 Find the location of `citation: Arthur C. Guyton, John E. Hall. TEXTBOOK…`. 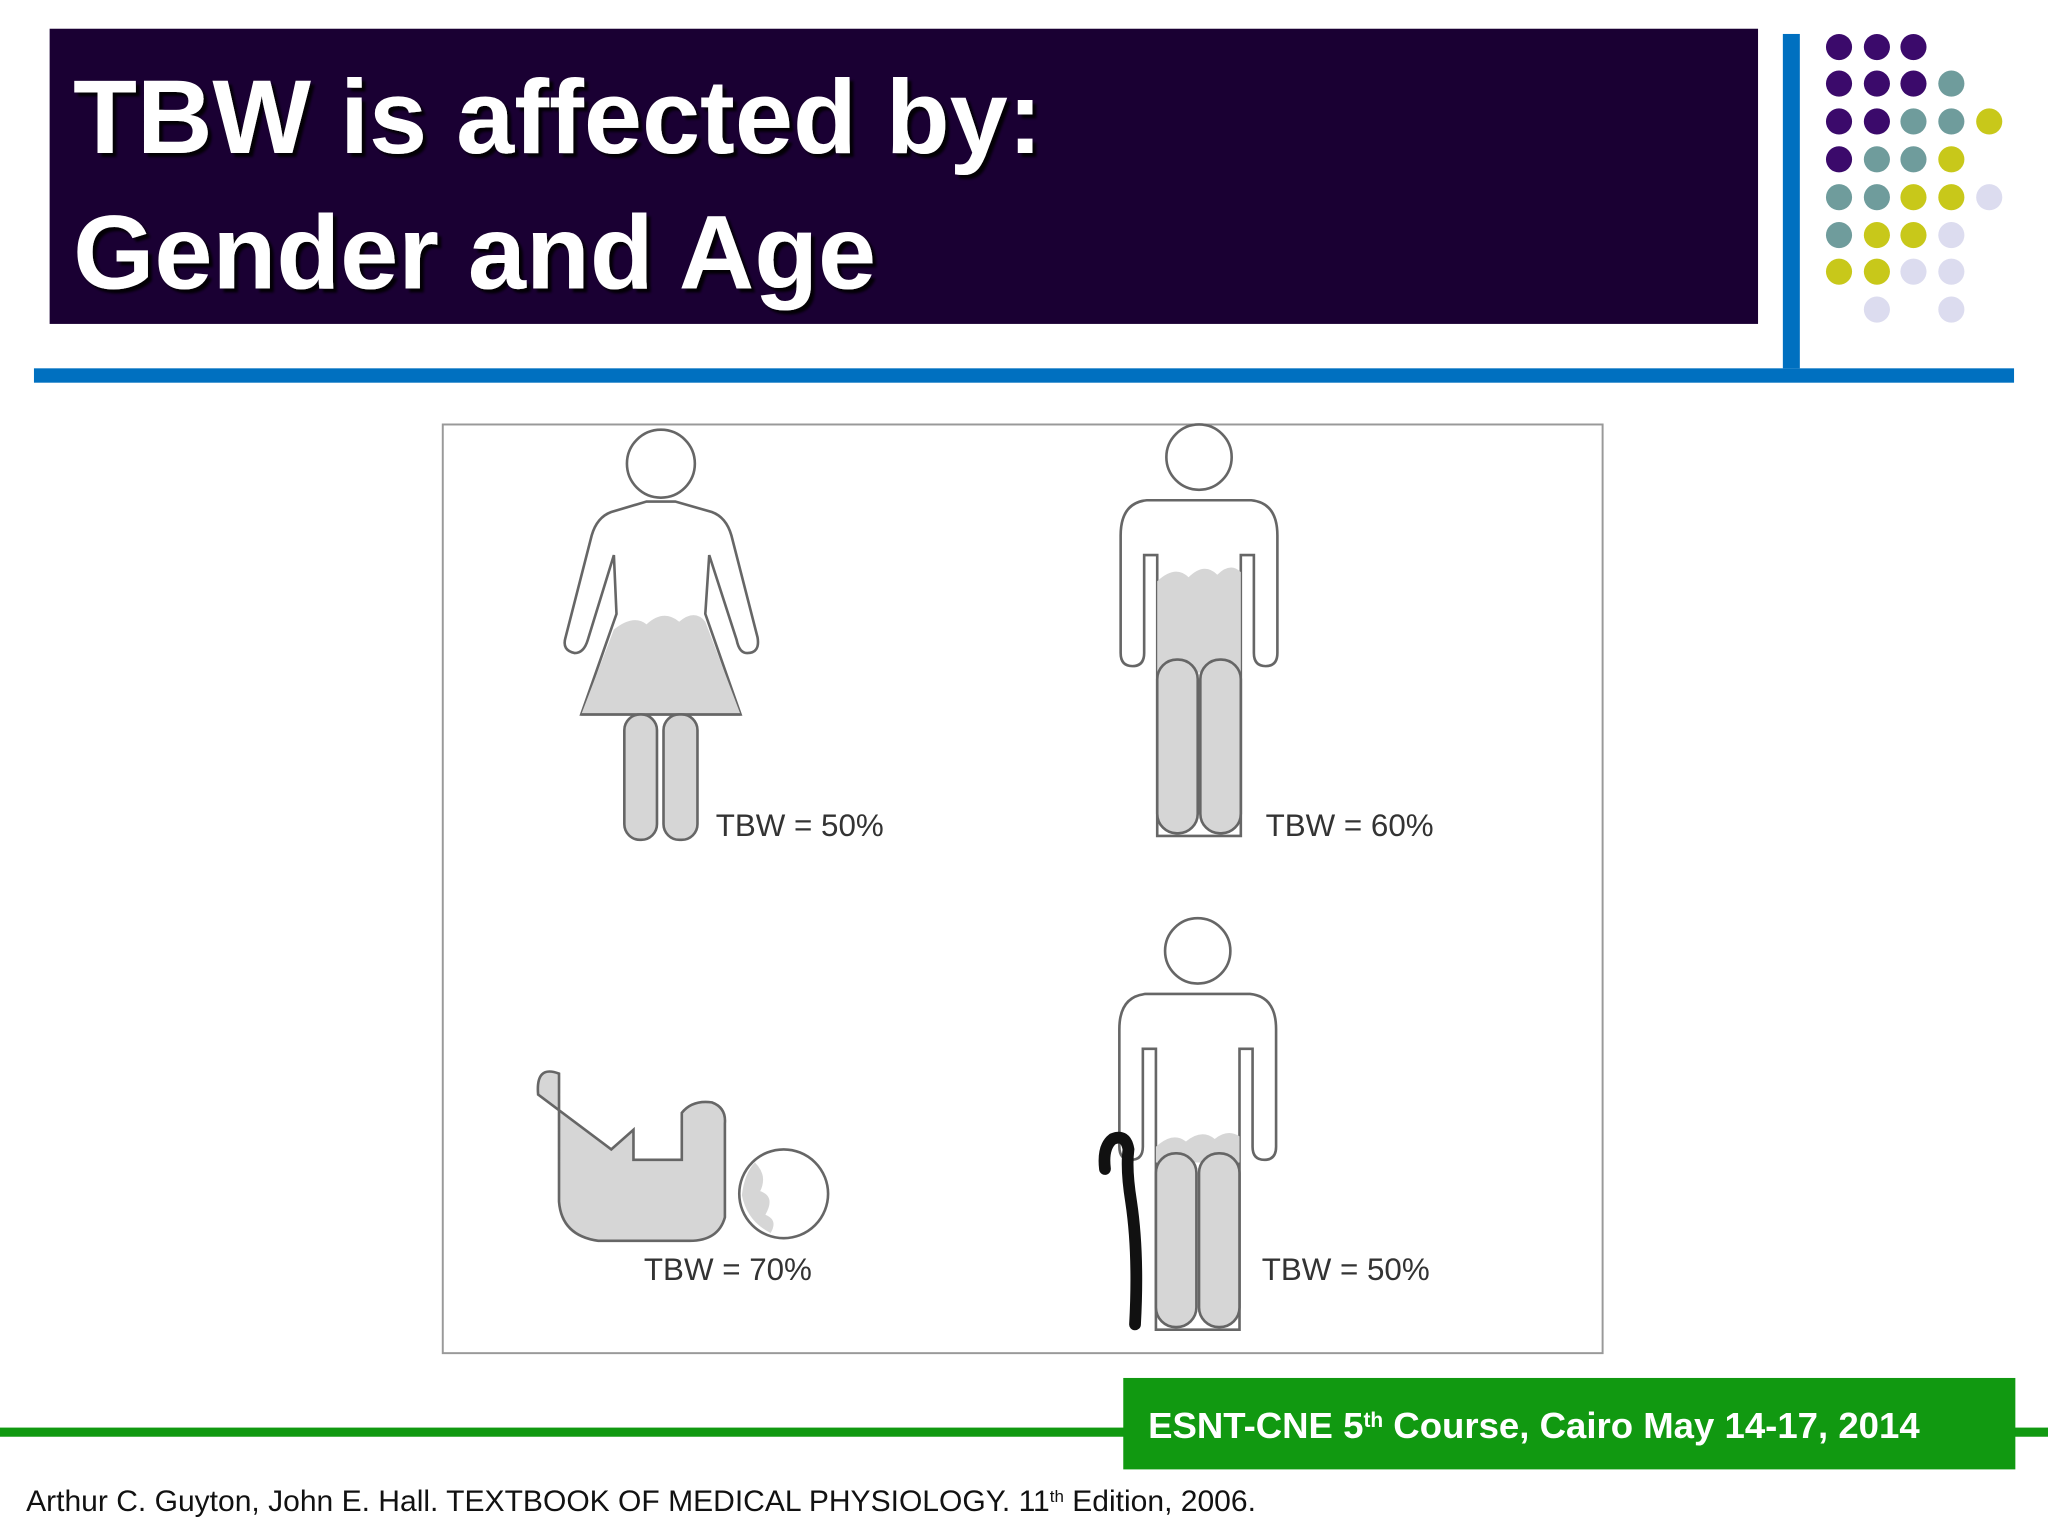

citation: Arthur C. Guyton, John E. Hall. TEXTBOOK… is located at coordinates (641, 1501).